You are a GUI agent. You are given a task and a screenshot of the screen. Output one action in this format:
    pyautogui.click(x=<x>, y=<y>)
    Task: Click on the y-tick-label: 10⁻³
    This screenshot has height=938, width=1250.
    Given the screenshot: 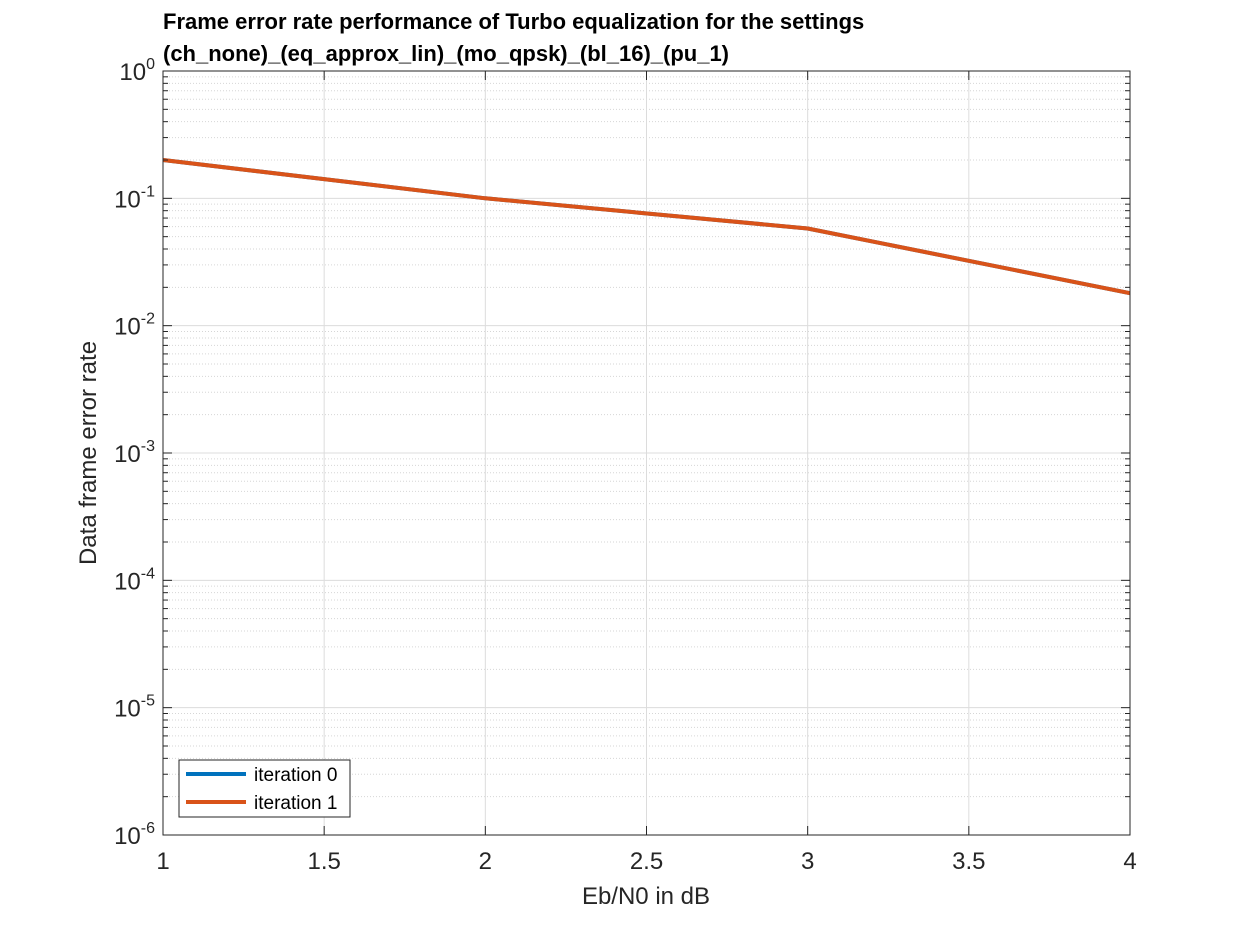 What is the action you would take?
    pyautogui.click(x=134, y=453)
    